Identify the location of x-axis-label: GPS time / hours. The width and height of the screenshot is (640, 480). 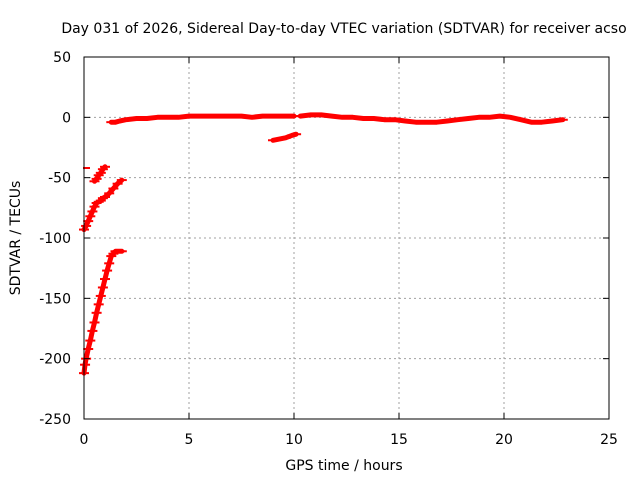
(343, 466).